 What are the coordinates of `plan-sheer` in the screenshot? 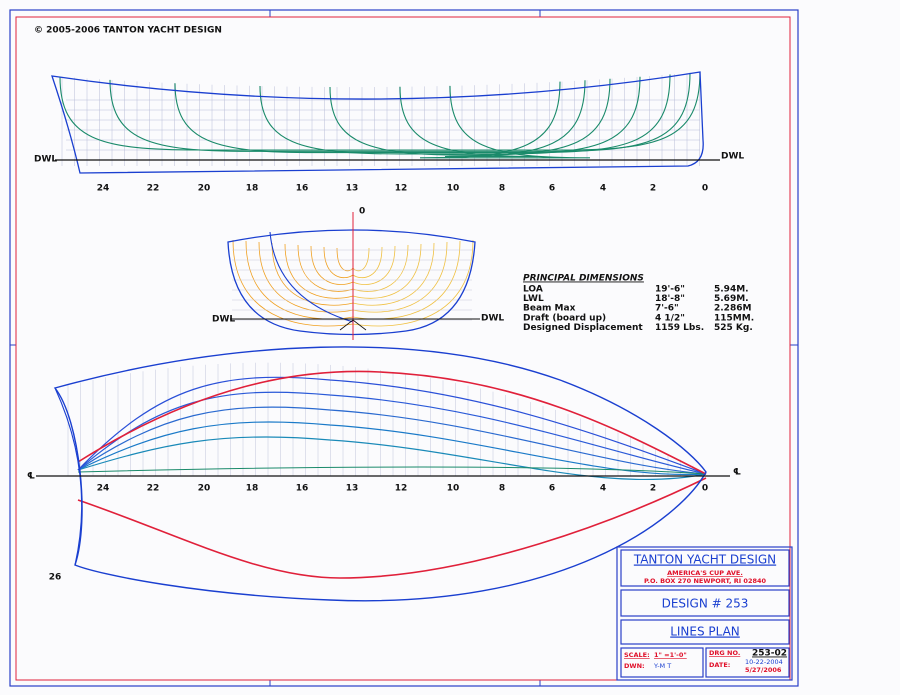 It's located at (392, 422).